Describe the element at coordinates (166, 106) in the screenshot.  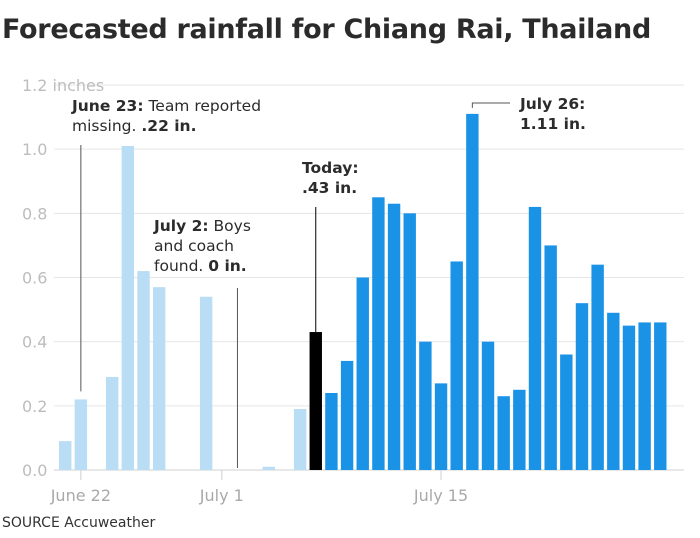
I see `annotation-text: June 23: Team reported` at that location.